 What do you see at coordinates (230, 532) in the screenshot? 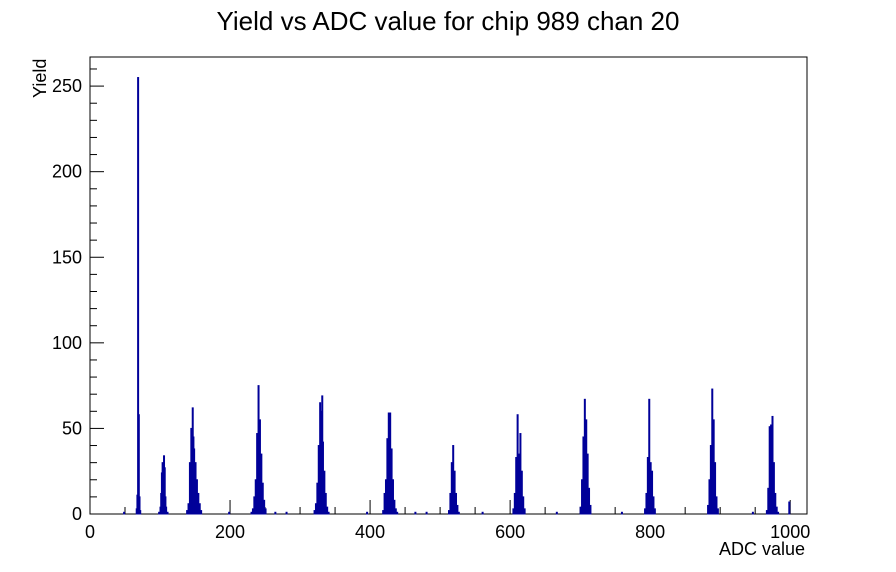
I see `x-tick-label: 200` at bounding box center [230, 532].